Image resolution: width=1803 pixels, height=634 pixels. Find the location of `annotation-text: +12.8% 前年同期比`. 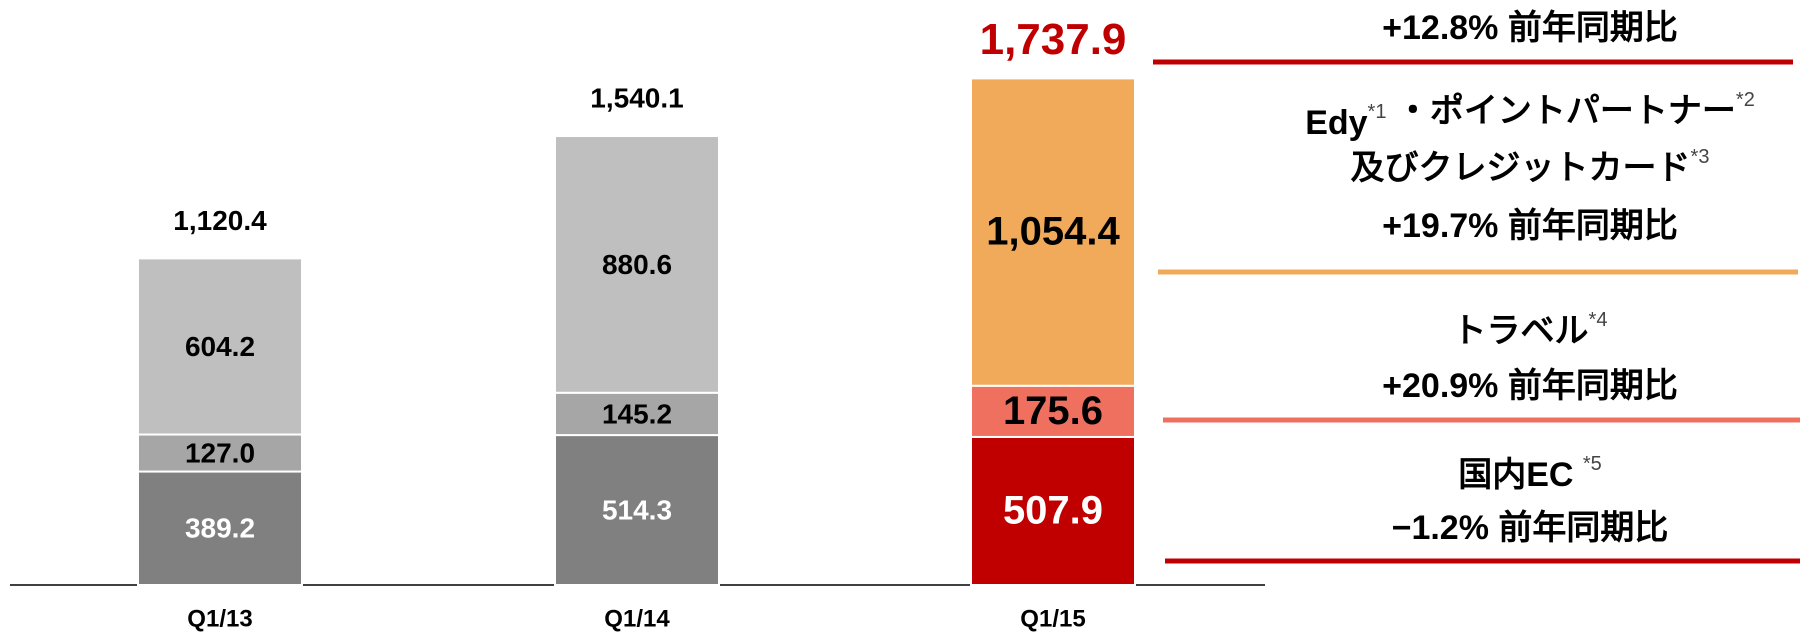

annotation-text: +12.8% 前年同期比 is located at coordinates (1530, 28).